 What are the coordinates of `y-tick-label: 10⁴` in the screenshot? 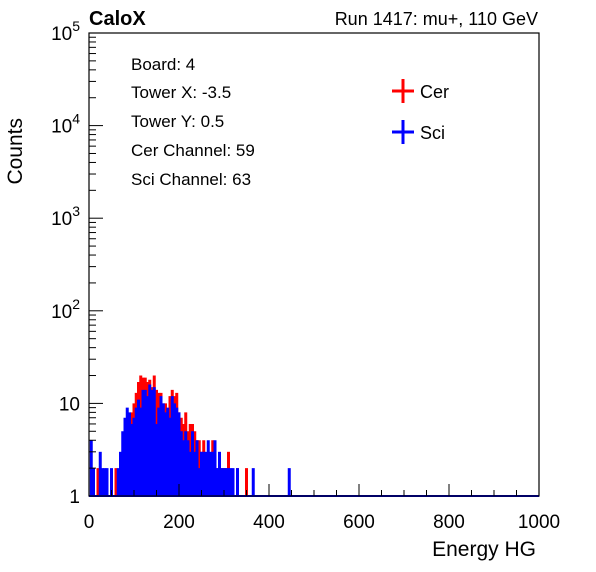 It's located at (65, 124).